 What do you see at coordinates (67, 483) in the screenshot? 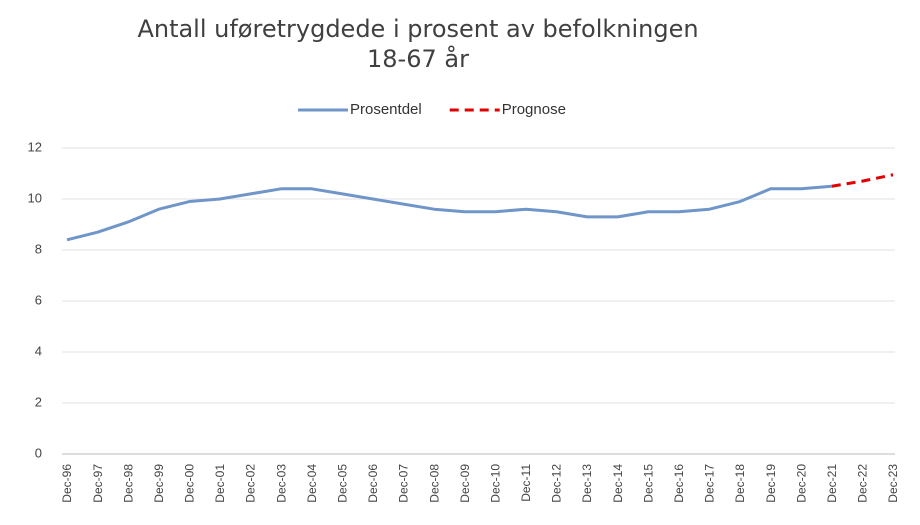
I see `x-tick-label: Dec-96` at bounding box center [67, 483].